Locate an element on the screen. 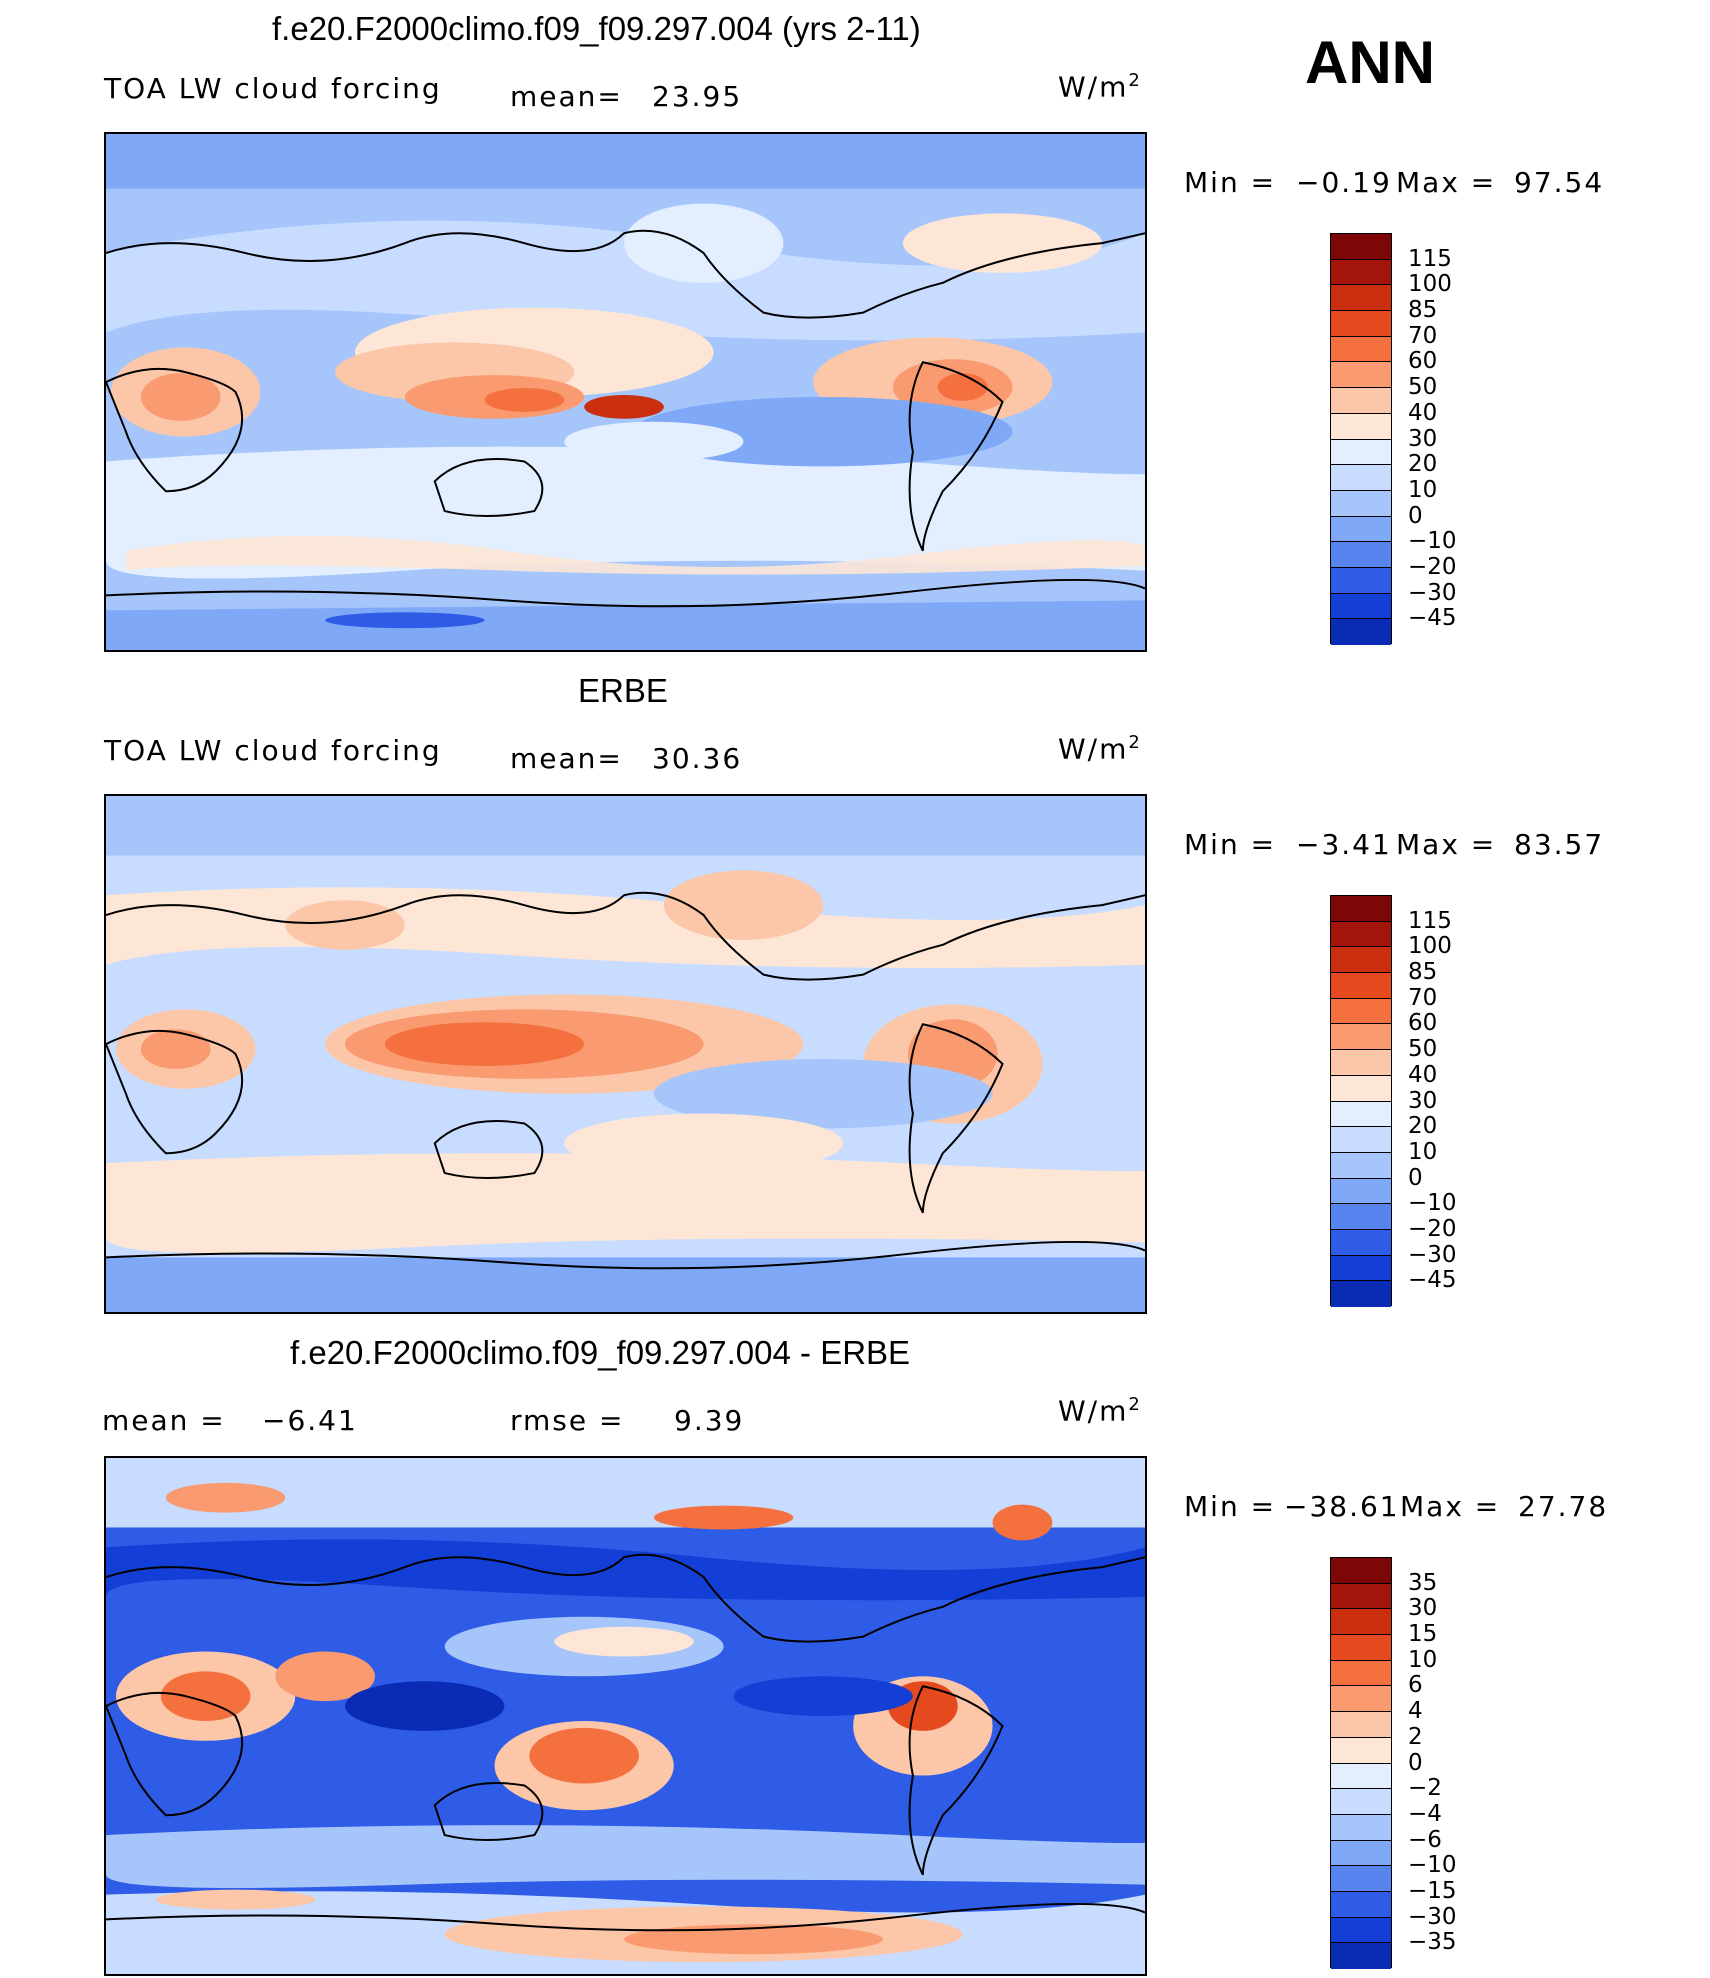  panel1-variable-label: TOA LW cloud forcing is located at coordinates (273, 88).